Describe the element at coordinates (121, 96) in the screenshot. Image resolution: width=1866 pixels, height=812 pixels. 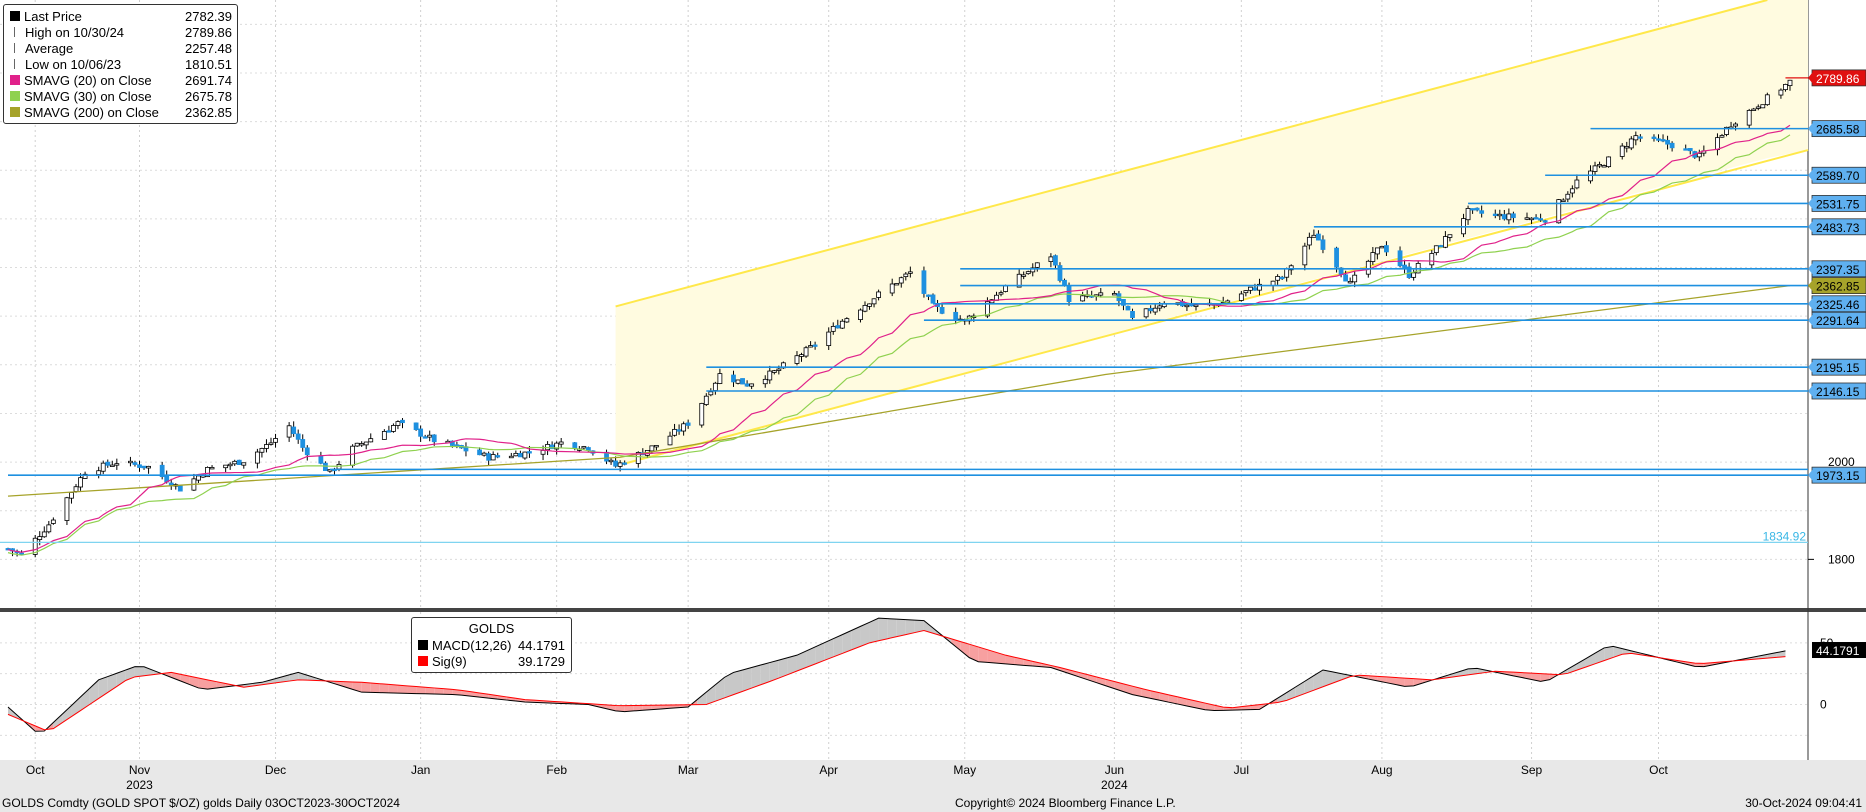
I see `main-legend-row: SMAVG (30) on Close 2675.78` at that location.